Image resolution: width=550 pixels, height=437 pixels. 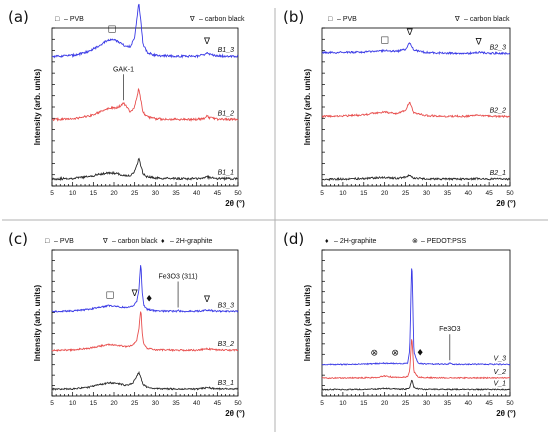 I want to click on series-label: B1_2, so click(x=226, y=113).